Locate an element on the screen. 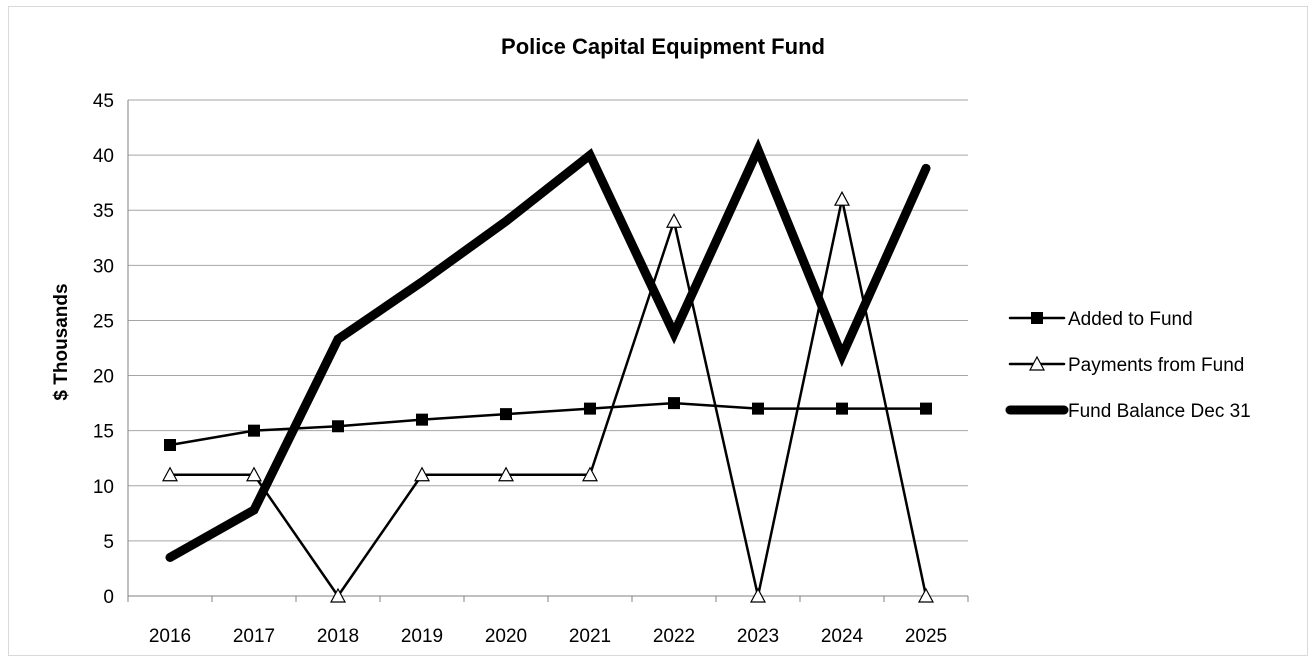  x-tick-label: 2021 is located at coordinates (590, 636).